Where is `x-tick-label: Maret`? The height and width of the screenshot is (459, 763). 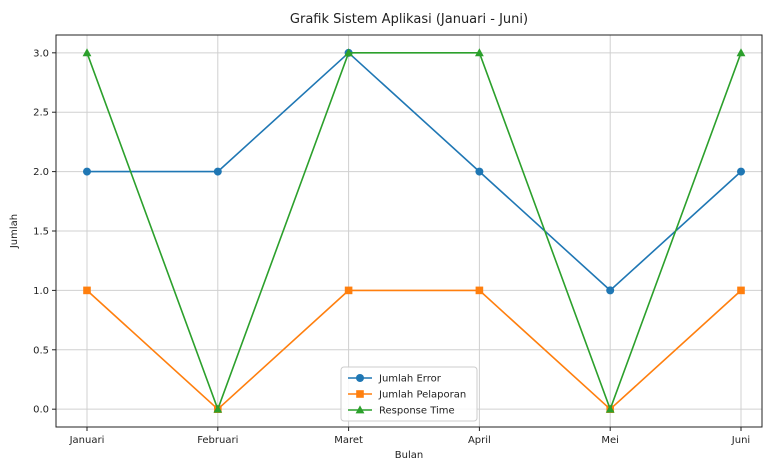
x-tick-label: Maret is located at coordinates (348, 440).